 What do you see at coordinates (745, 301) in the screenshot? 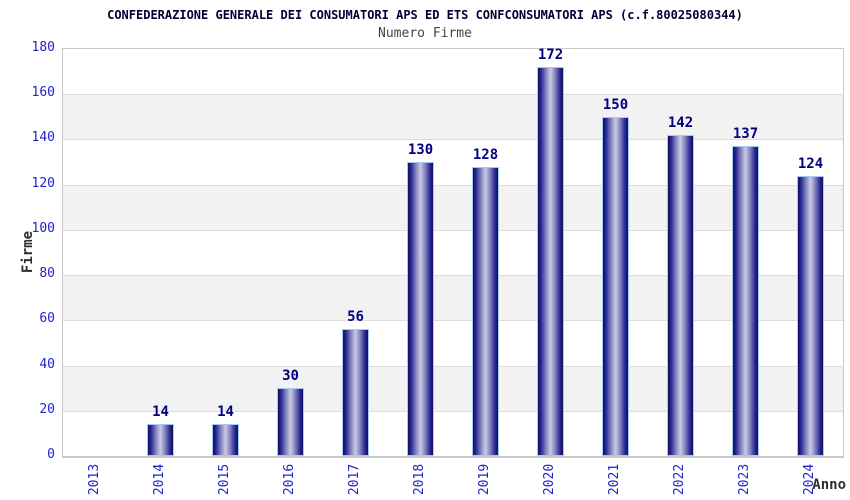
I see `bar-2023` at bounding box center [745, 301].